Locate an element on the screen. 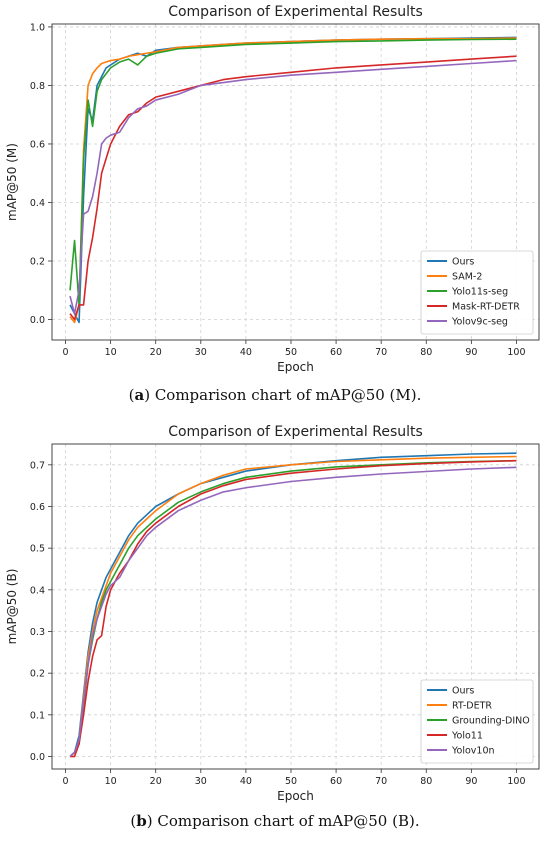 The width and height of the screenshot is (550, 845). chart-a-xtick-label-3: 30 is located at coordinates (201, 352).